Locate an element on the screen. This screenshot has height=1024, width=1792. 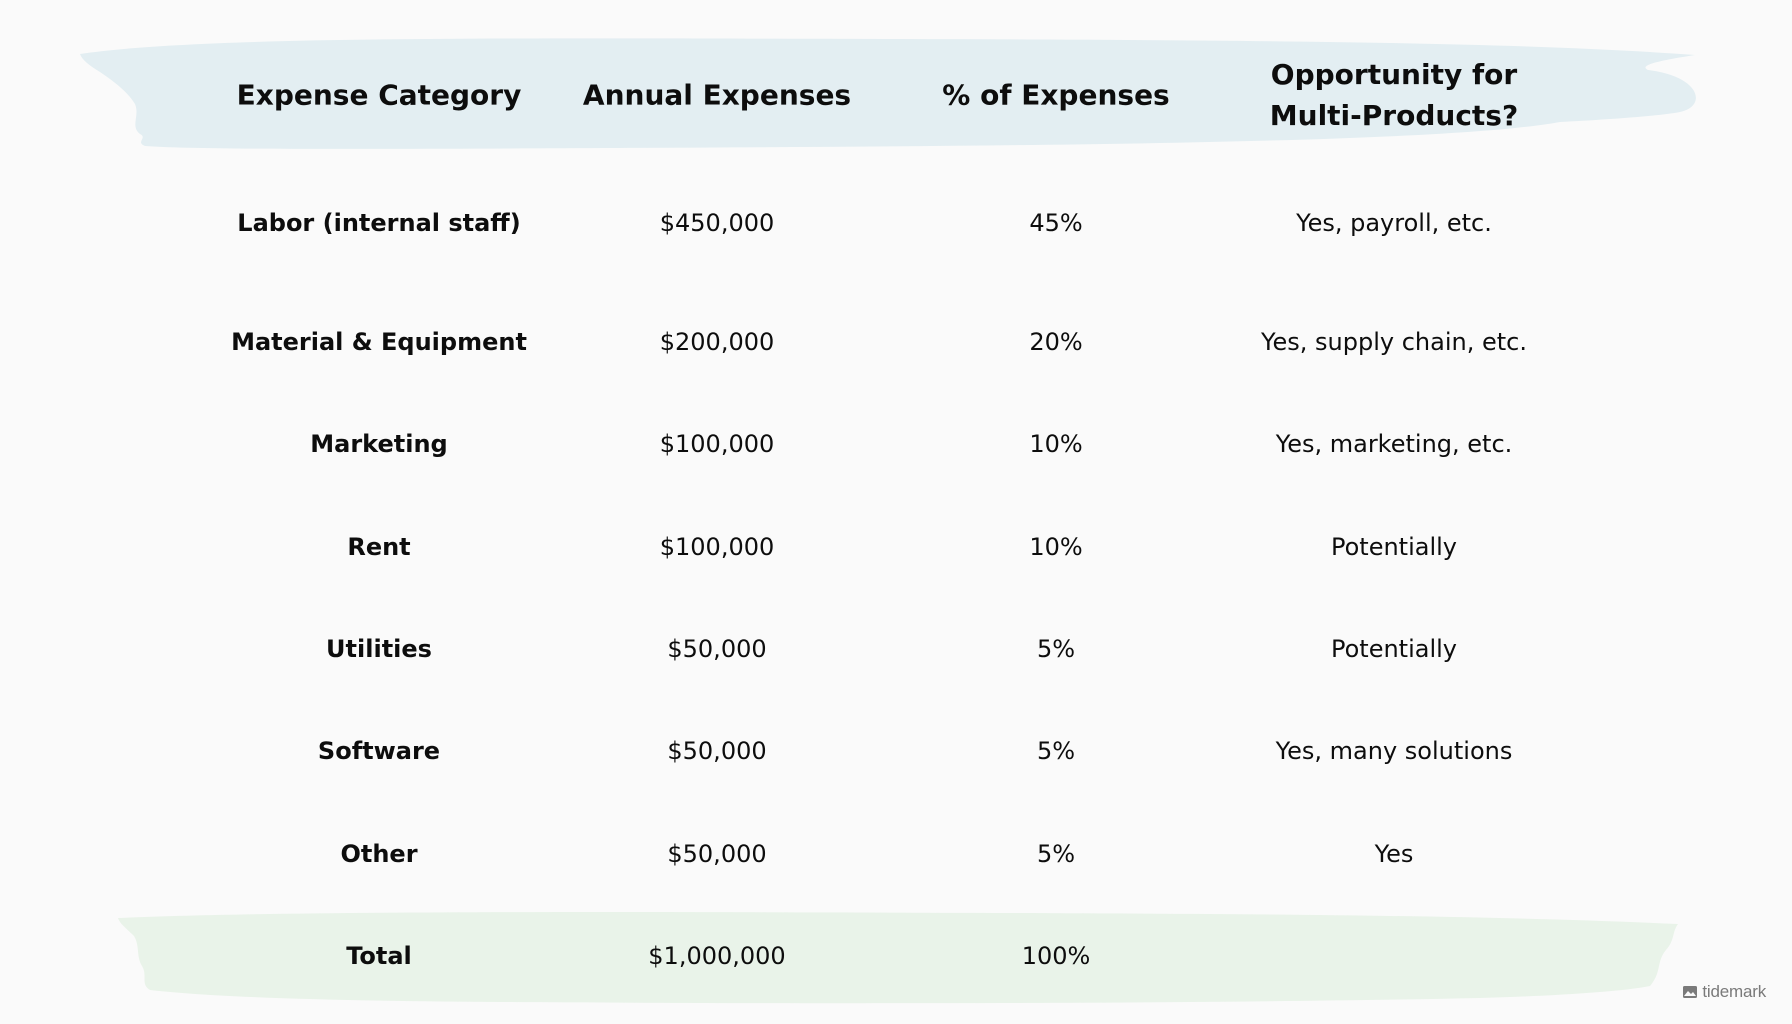
row-annual-expenses: $450,000 is located at coordinates (717, 222).